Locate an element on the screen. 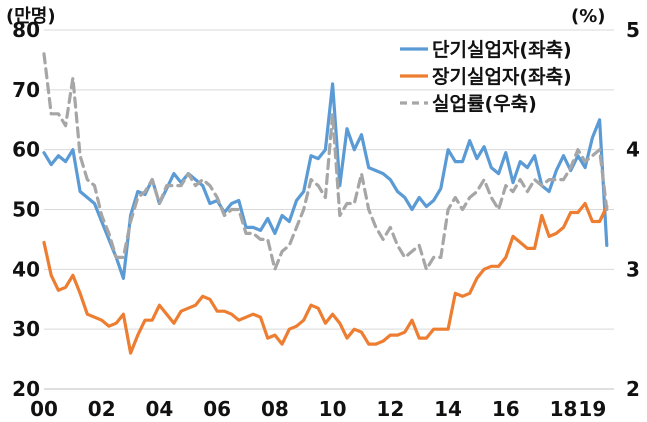  x-tick-label: 10 is located at coordinates (333, 409).